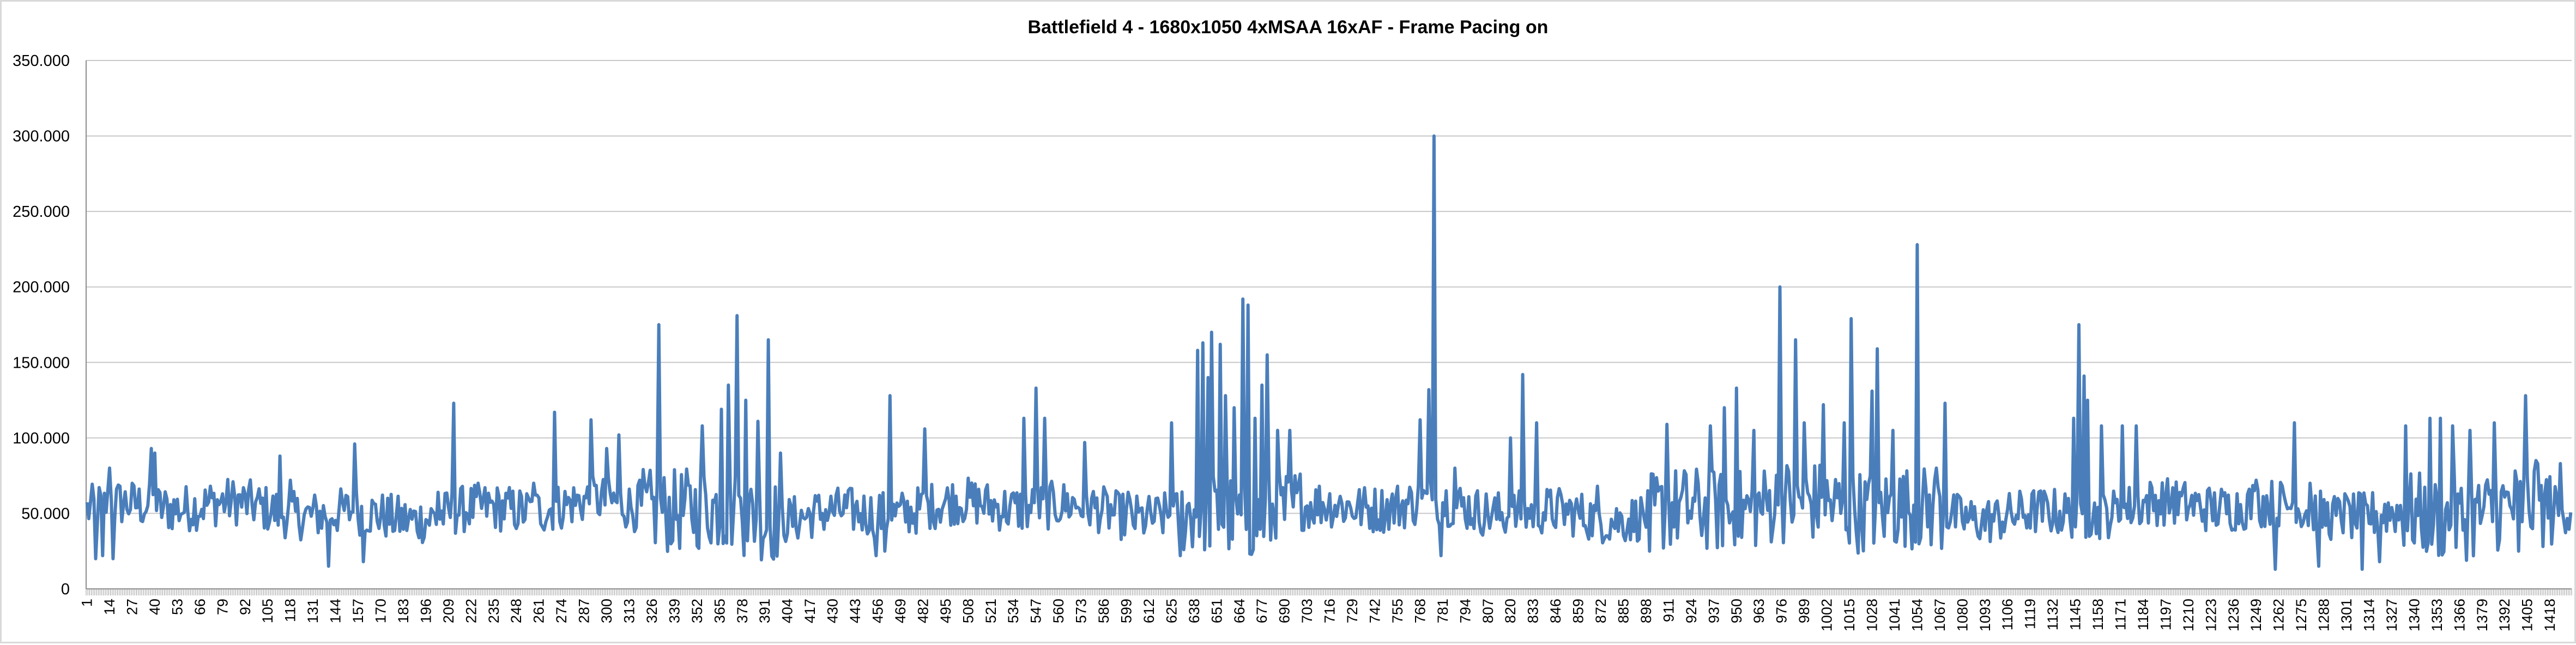 The image size is (2576, 645). Describe the element at coordinates (403, 611) in the screenshot. I see `x-tick-label: 183` at that location.